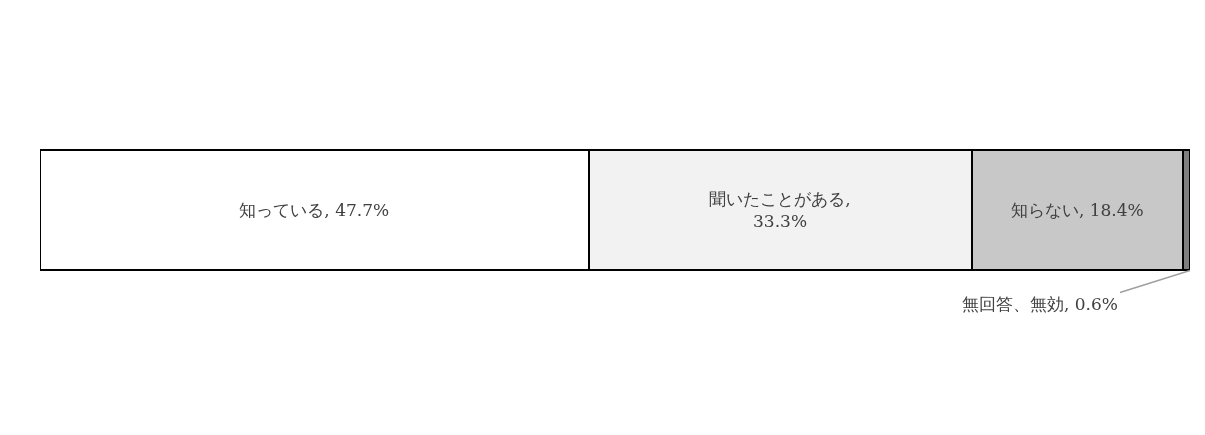 This screenshot has height=435, width=1205. What do you see at coordinates (780, 210) in the screenshot?
I see `data-label: 聞いたことがある, 33.3%` at bounding box center [780, 210].